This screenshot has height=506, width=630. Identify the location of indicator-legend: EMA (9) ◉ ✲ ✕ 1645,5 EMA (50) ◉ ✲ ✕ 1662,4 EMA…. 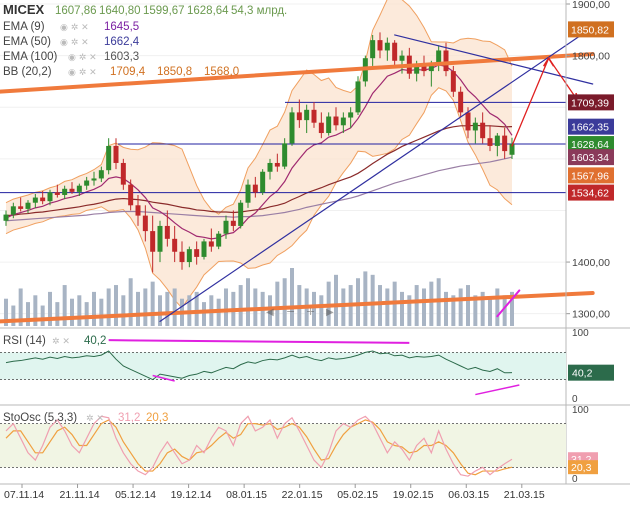
(121, 49).